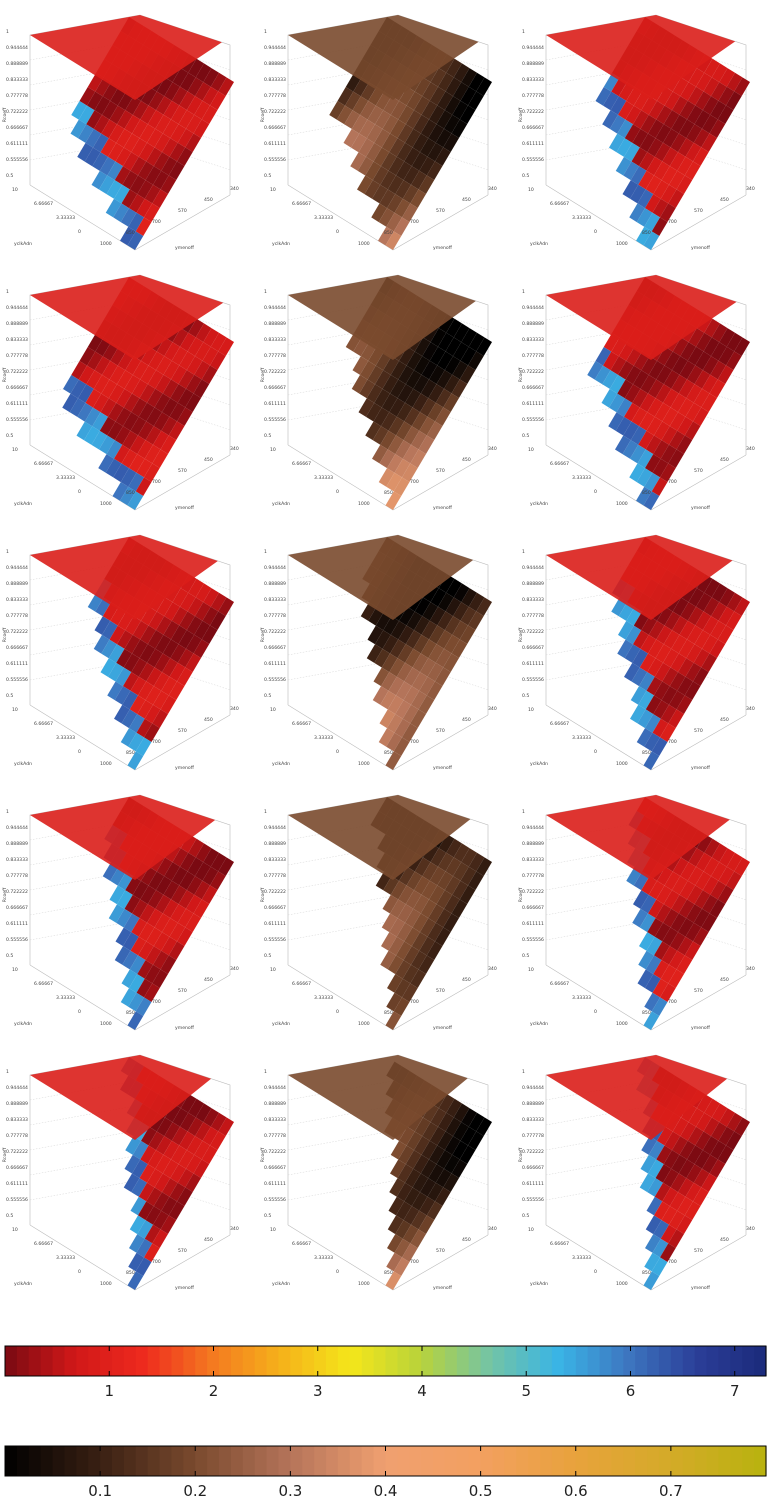 The image size is (774, 1500). I want to click on z-tick-label: 0.5, so click(9, 1216).